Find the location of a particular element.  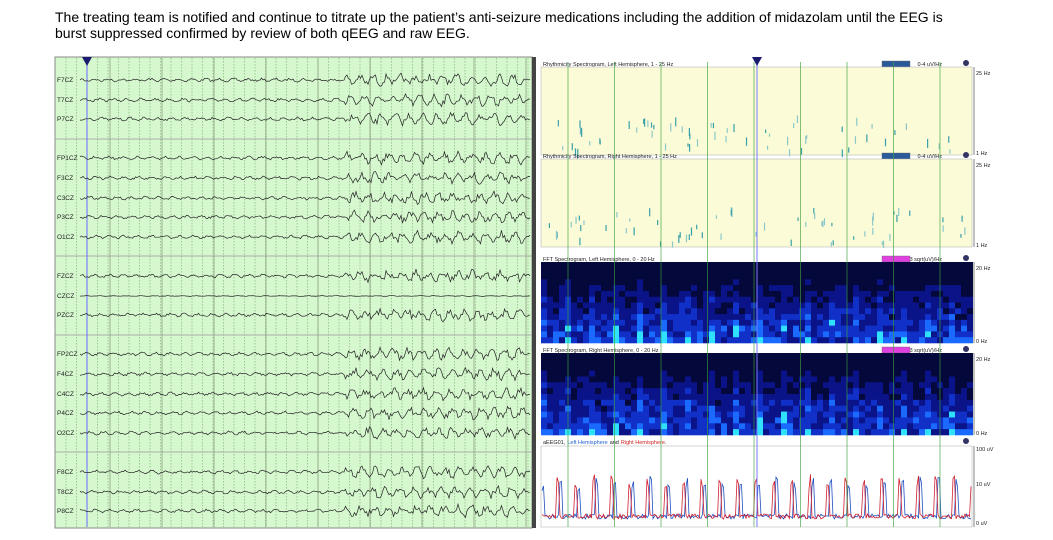

eeg-trace is located at coordinates (305, 315).